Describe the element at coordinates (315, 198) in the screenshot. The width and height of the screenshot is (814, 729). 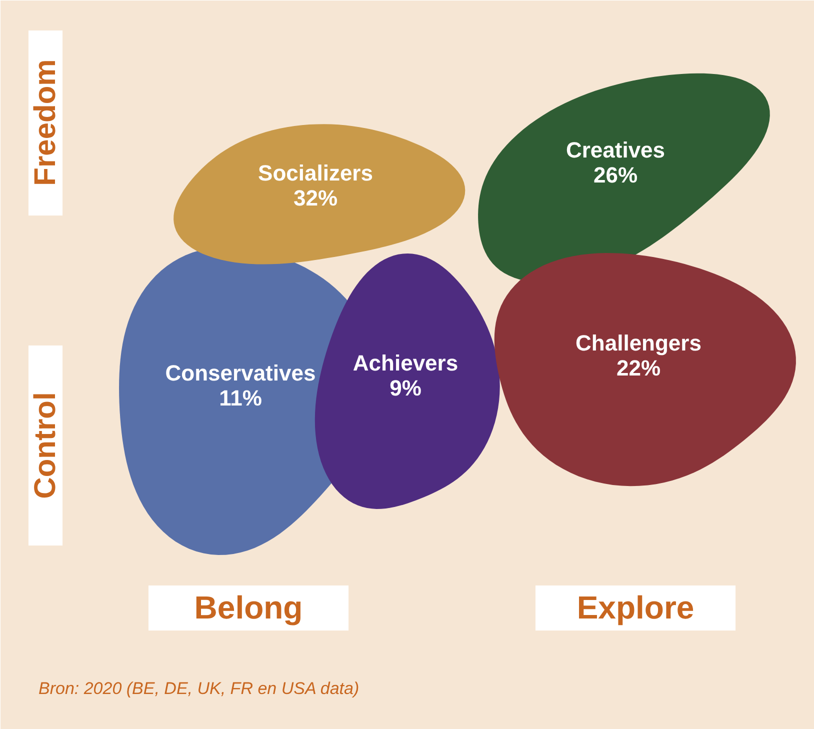
I see `data-label: 32%` at that location.